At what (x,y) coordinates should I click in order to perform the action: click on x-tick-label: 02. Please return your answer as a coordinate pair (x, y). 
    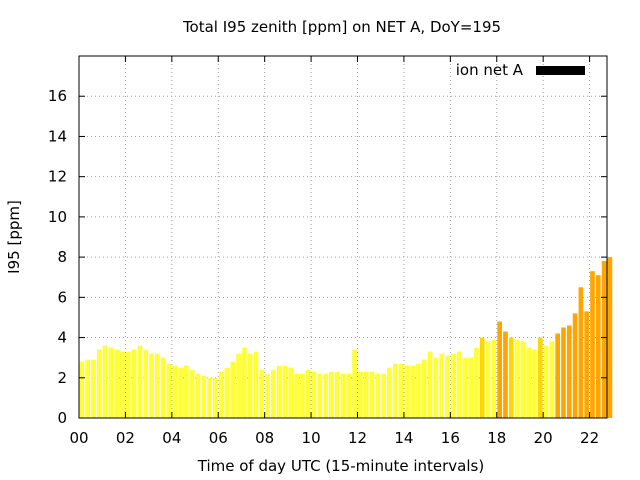
    Looking at the image, I should click on (125, 438).